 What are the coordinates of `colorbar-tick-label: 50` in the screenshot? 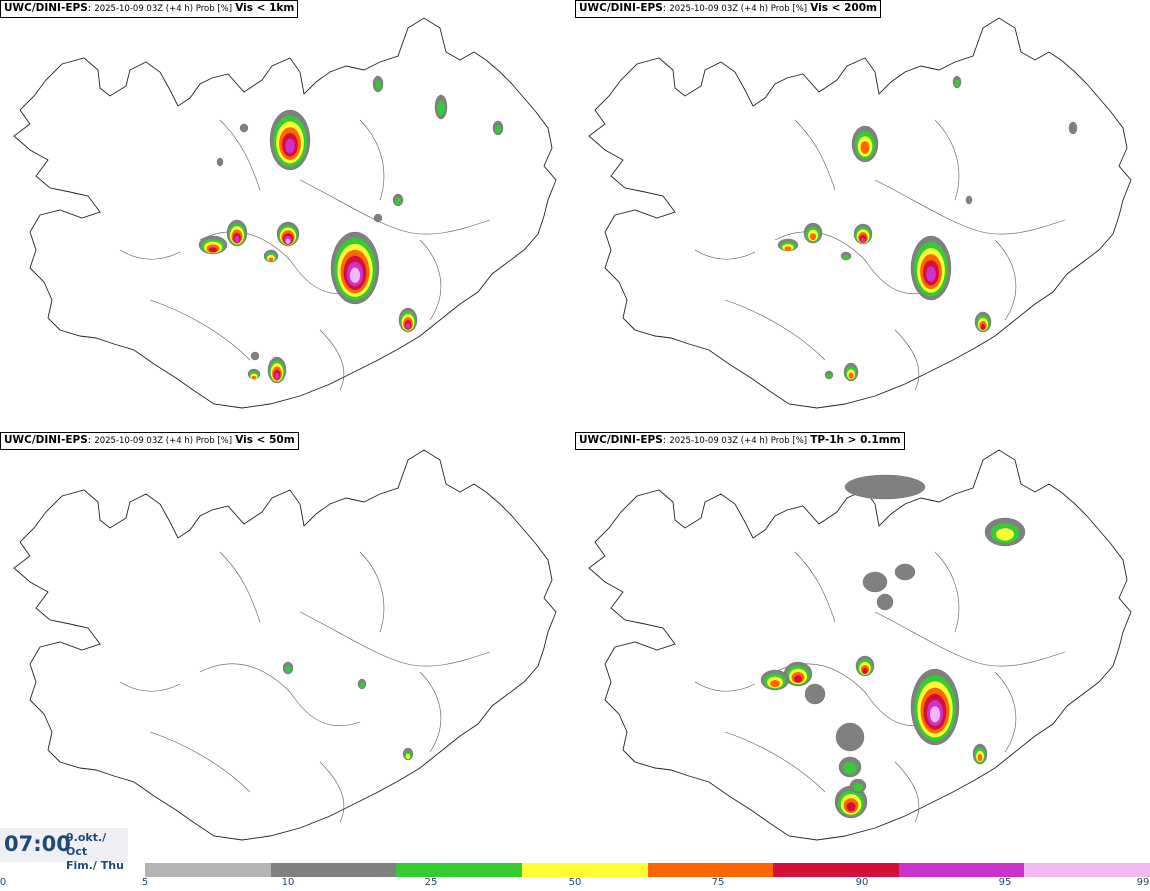 It's located at (575, 882).